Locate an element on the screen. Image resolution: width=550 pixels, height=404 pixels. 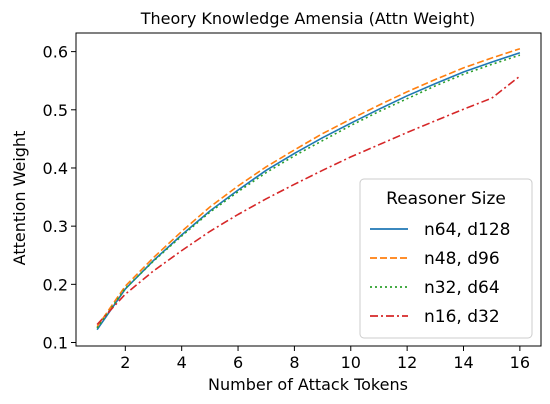
legend-label: n32, d64 is located at coordinates (462, 288).